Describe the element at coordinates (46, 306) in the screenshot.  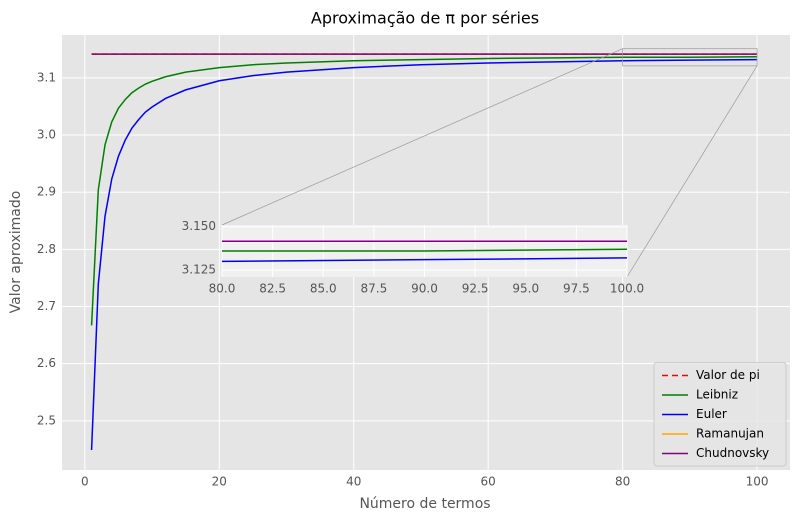
I see `y-tick-label: 2.7` at that location.